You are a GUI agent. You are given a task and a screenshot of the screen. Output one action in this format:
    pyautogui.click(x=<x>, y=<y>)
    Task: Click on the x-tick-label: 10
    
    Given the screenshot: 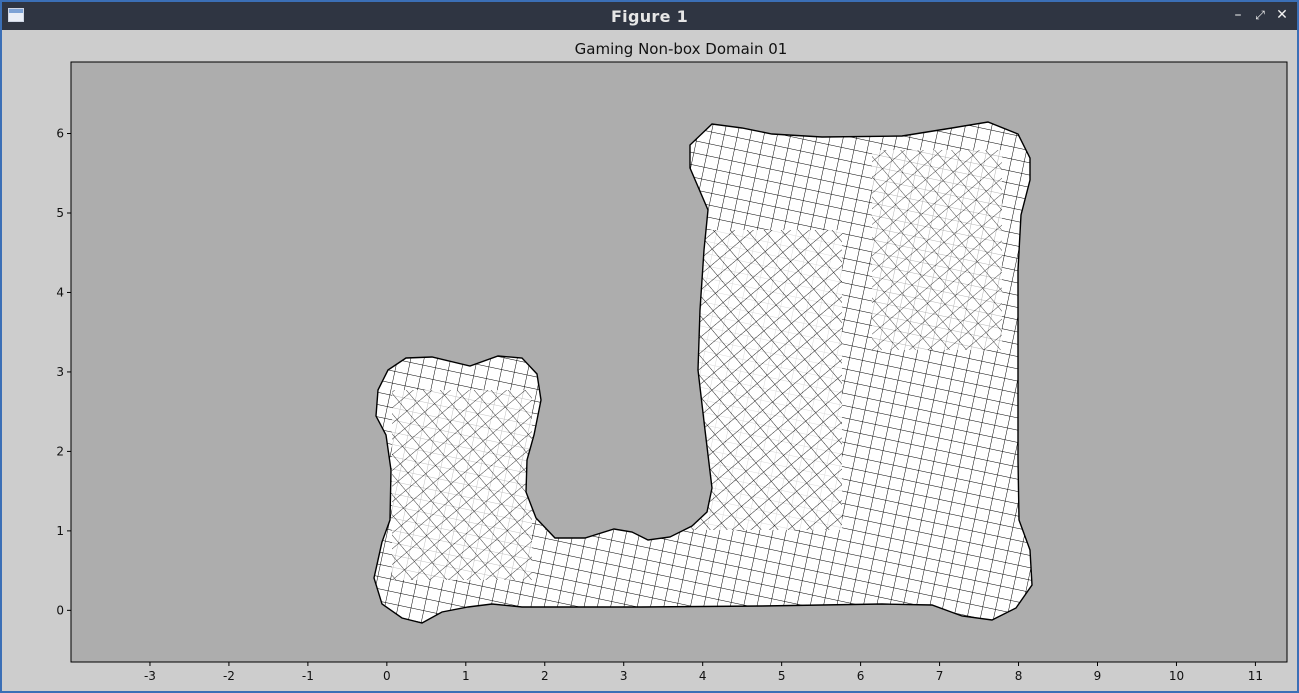 What is the action you would take?
    pyautogui.click(x=1176, y=676)
    